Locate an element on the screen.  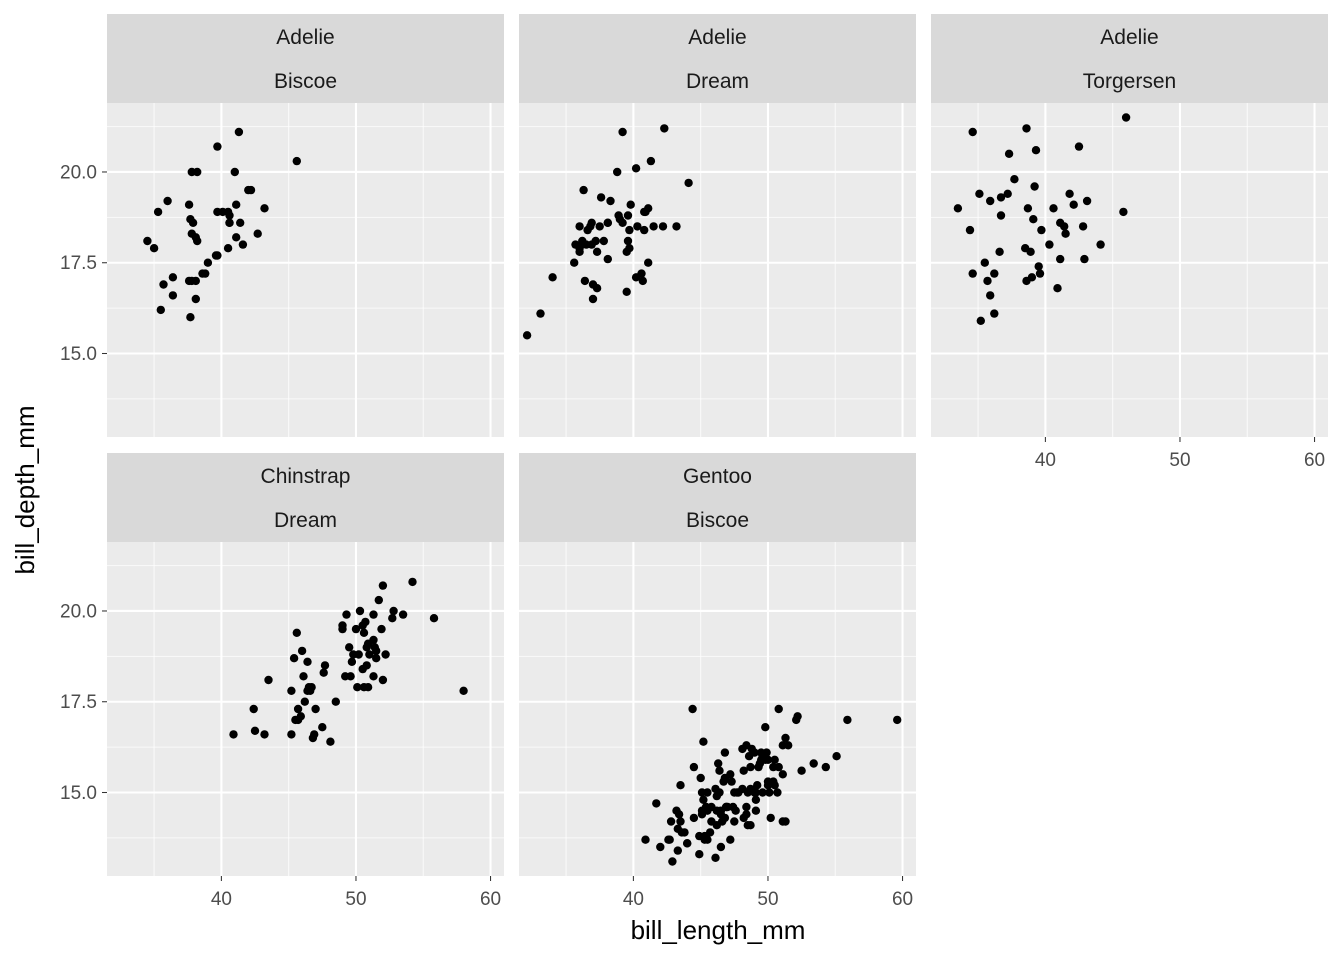
facet-strip-island-label: Dream is located at coordinates (717, 81).